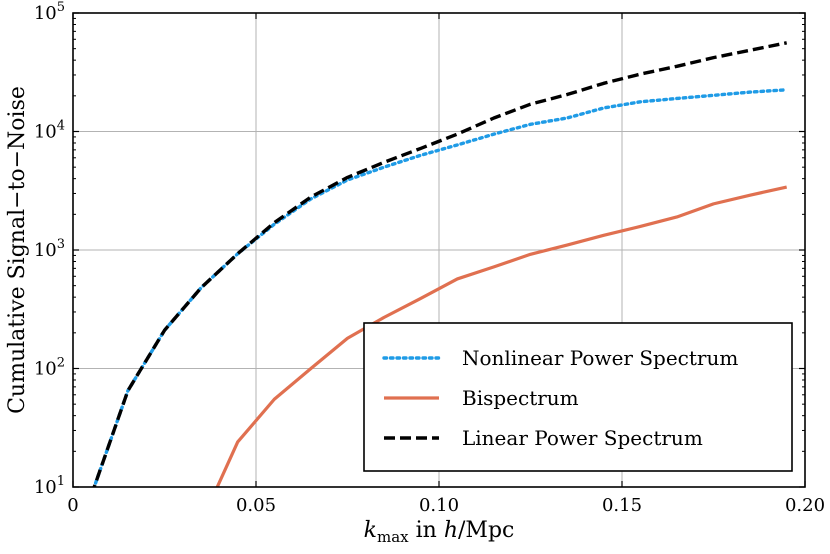 Image resolution: width=830 pixels, height=554 pixels. Describe the element at coordinates (49, 12) in the screenshot. I see `y-tick-label: 10⁵` at that location.